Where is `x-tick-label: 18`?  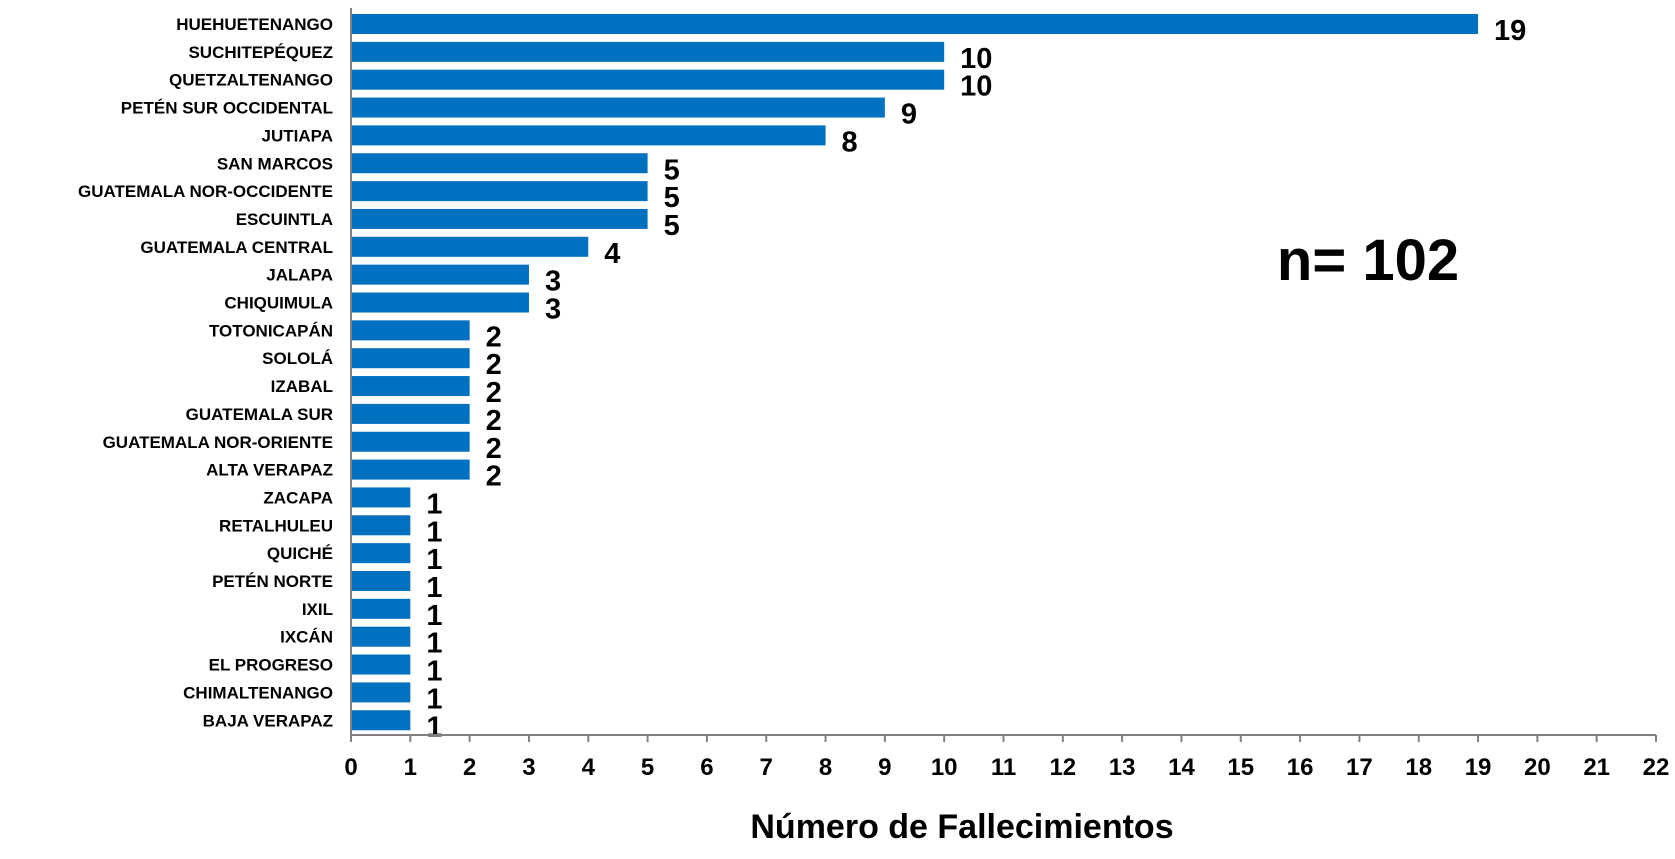
x-tick-label: 18 is located at coordinates (1418, 767).